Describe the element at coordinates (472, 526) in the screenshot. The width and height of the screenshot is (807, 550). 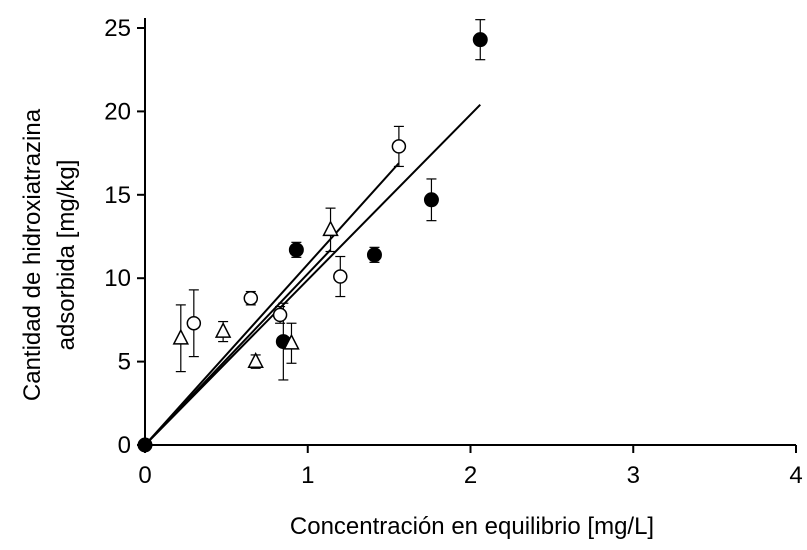
I see `x-axis-title: Concentración en equilibrio [mg/L]` at that location.